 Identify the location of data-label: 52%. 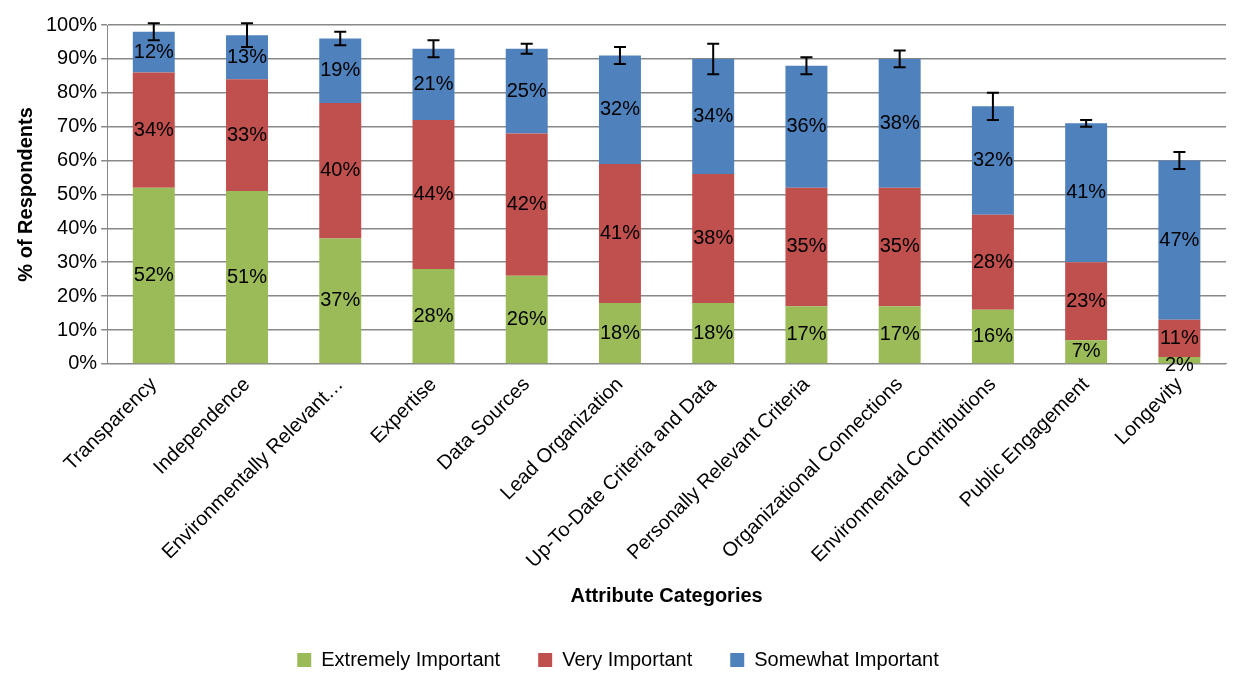
(153, 273).